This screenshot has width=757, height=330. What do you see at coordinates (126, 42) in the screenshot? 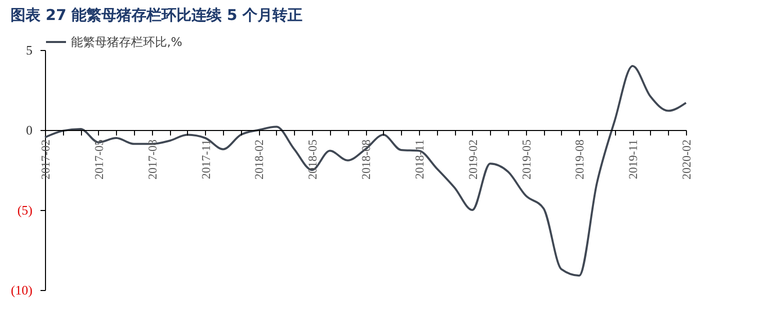
I see `legend-label: 能繁母猪存栏环比,%` at bounding box center [126, 42].